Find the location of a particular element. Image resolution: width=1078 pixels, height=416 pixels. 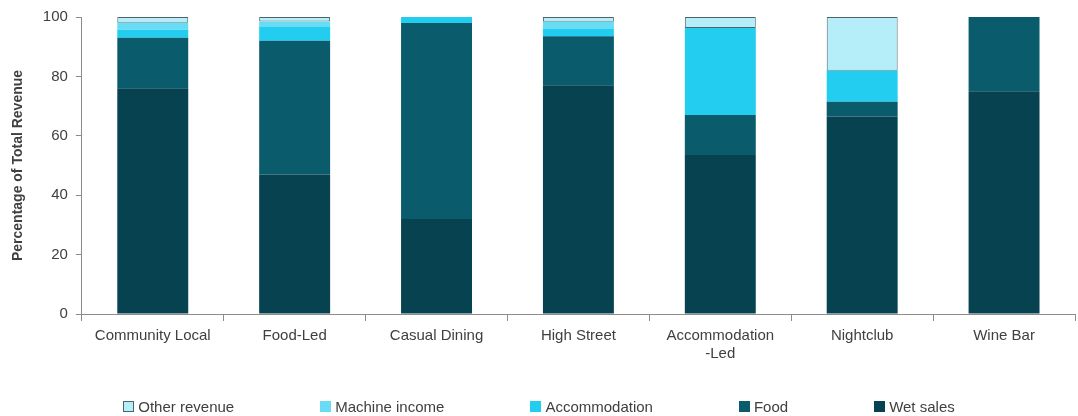

y-tick-label: 60 is located at coordinates (59, 134).